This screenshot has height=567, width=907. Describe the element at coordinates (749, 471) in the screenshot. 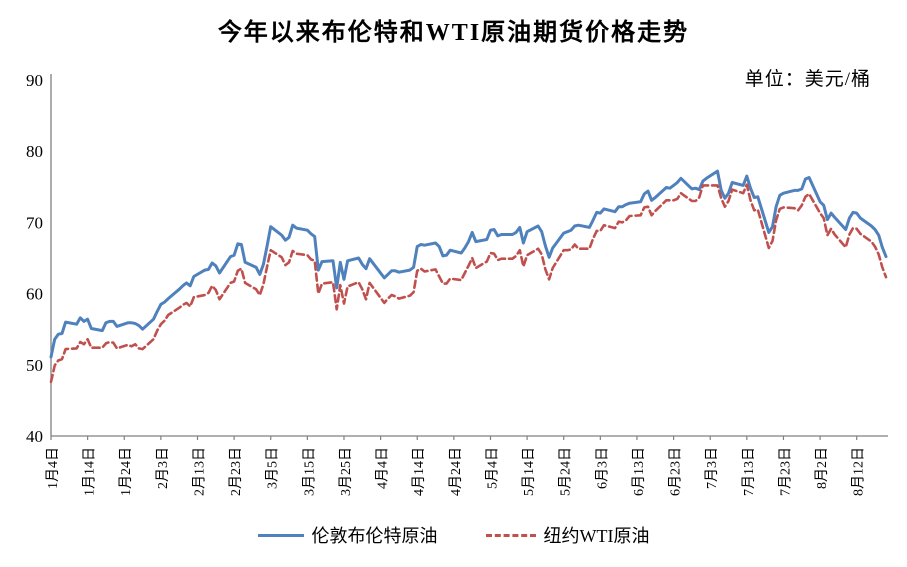

I see `x-tick-label: 7月13日` at that location.